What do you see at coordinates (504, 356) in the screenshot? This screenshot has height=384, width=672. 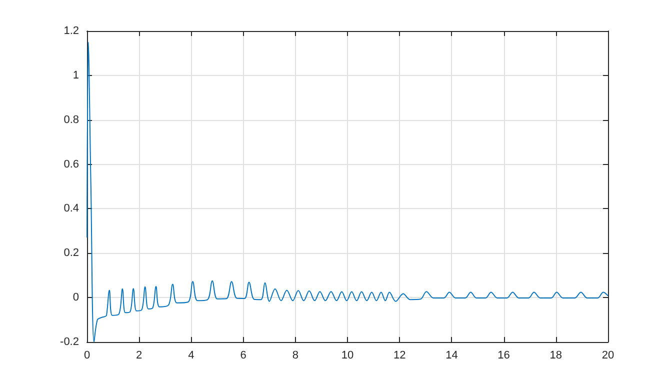 I see `x-tick-label: 16` at bounding box center [504, 356].